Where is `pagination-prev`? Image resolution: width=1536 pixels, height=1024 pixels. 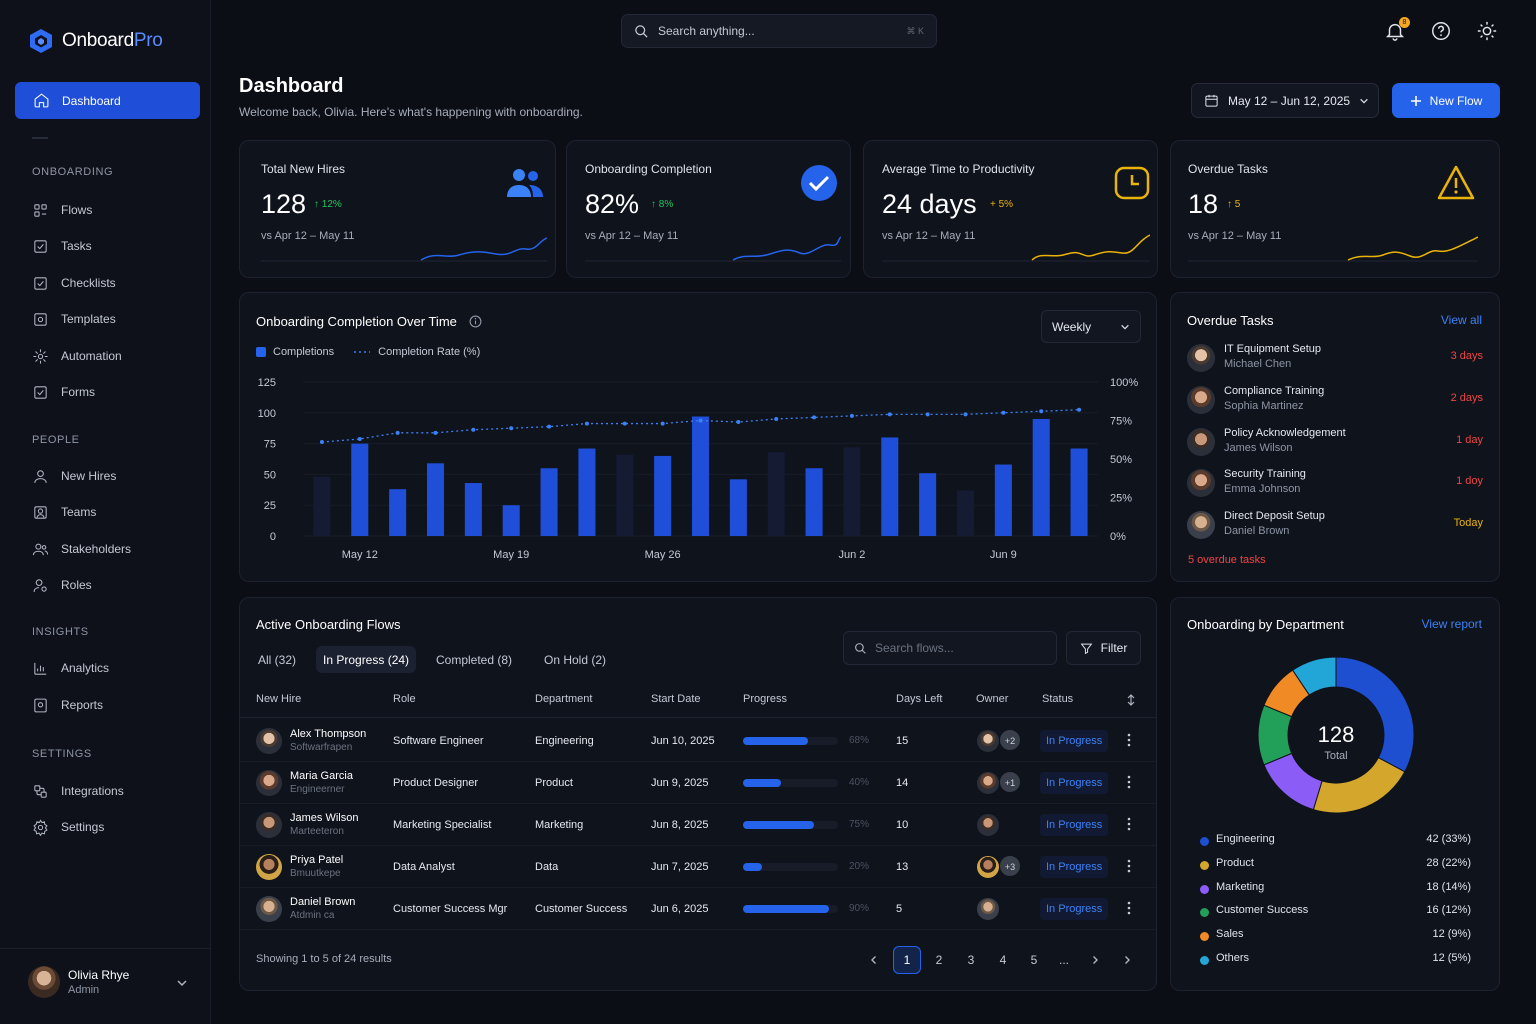 pagination-prev is located at coordinates (874, 960).